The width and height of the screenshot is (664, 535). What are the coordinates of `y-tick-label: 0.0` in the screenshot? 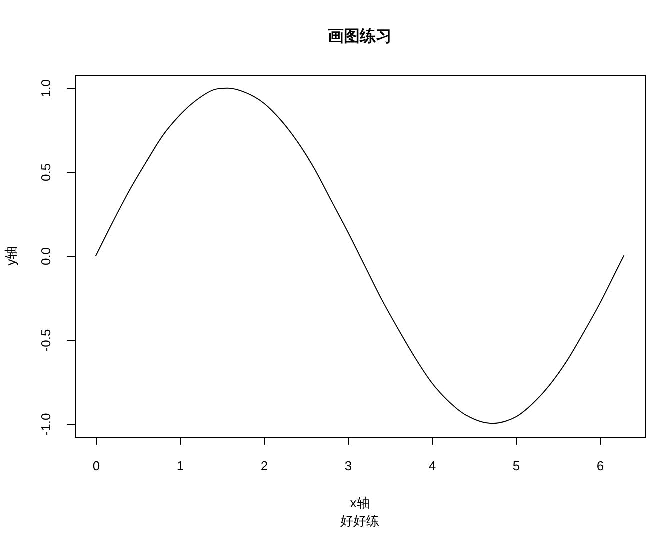 It's located at (46, 256).